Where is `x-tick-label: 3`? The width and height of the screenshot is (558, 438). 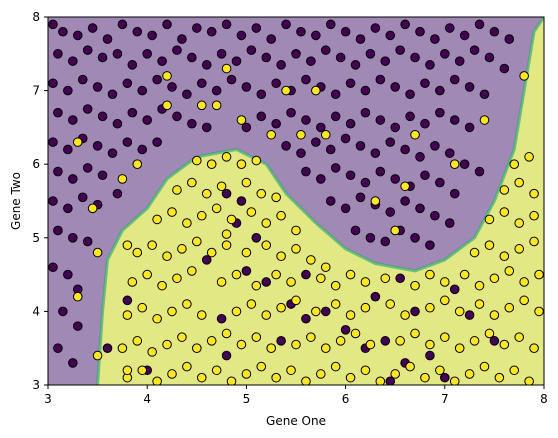
x-tick-label: 3 is located at coordinates (48, 399).